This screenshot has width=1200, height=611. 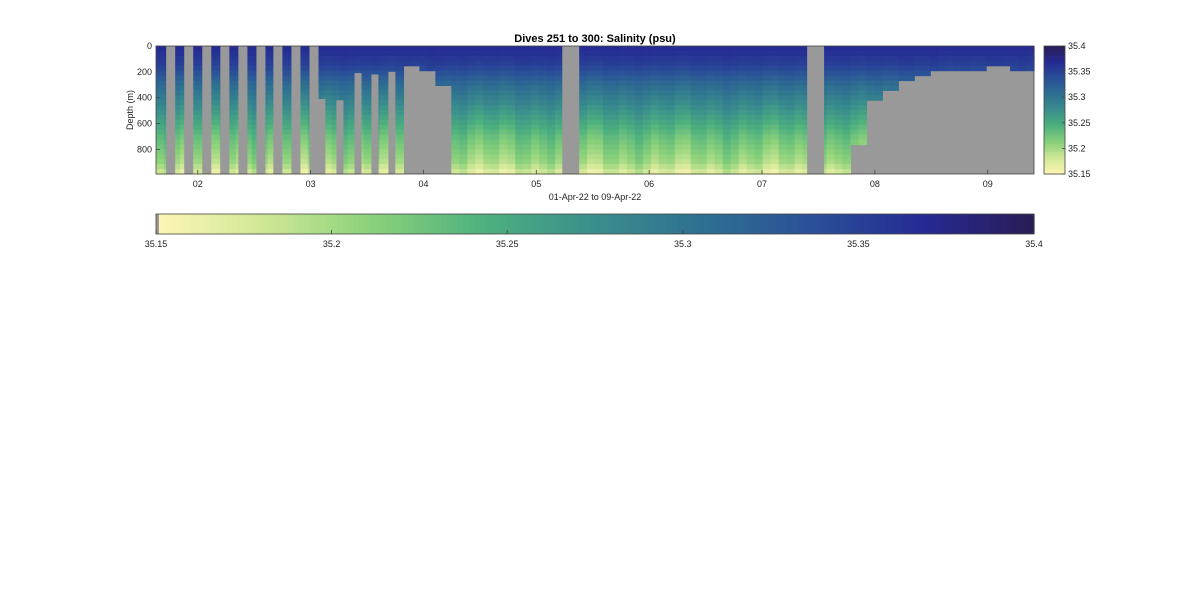 I want to click on partial-dive-gap, so click(x=392, y=122).